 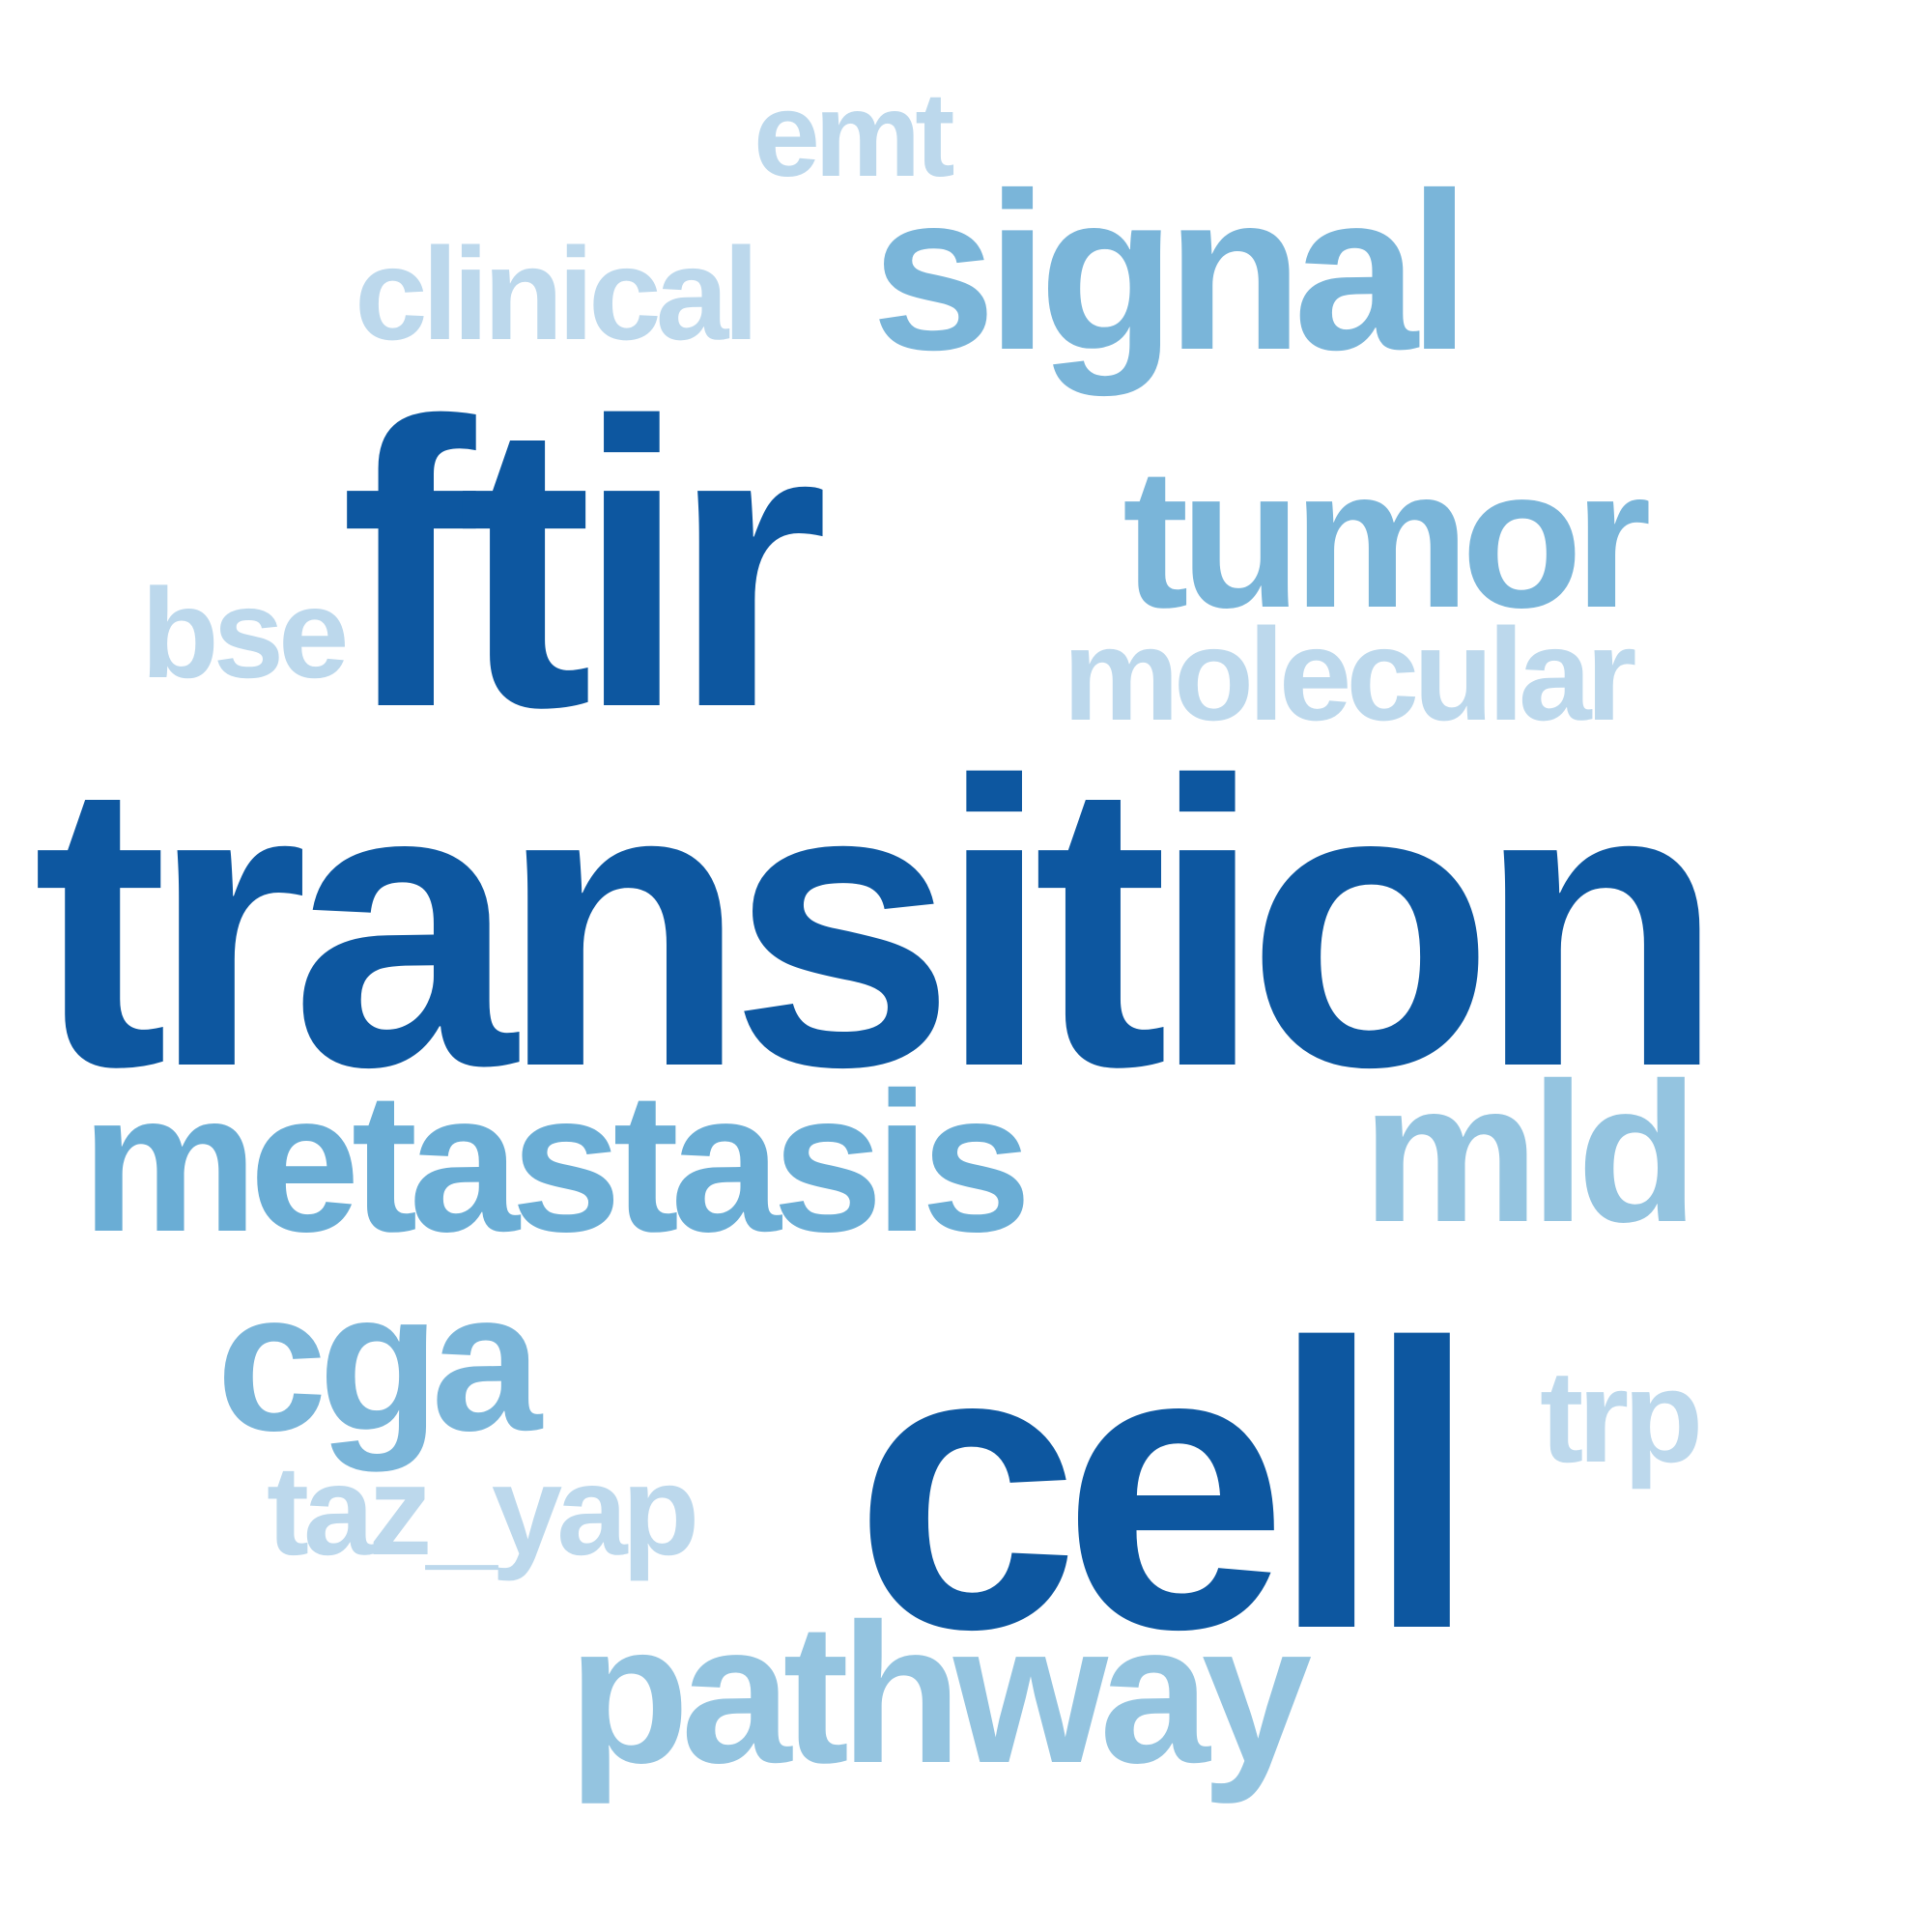 I want to click on word-signal: signal, so click(x=1170, y=272).